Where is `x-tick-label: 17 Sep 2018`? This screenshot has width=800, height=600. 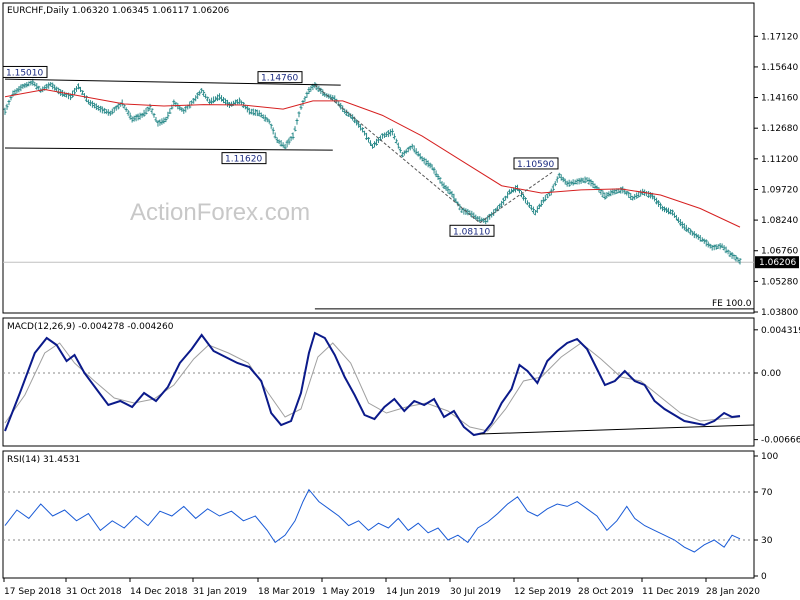
x-tick-label: 17 Sep 2018 is located at coordinates (32, 592).